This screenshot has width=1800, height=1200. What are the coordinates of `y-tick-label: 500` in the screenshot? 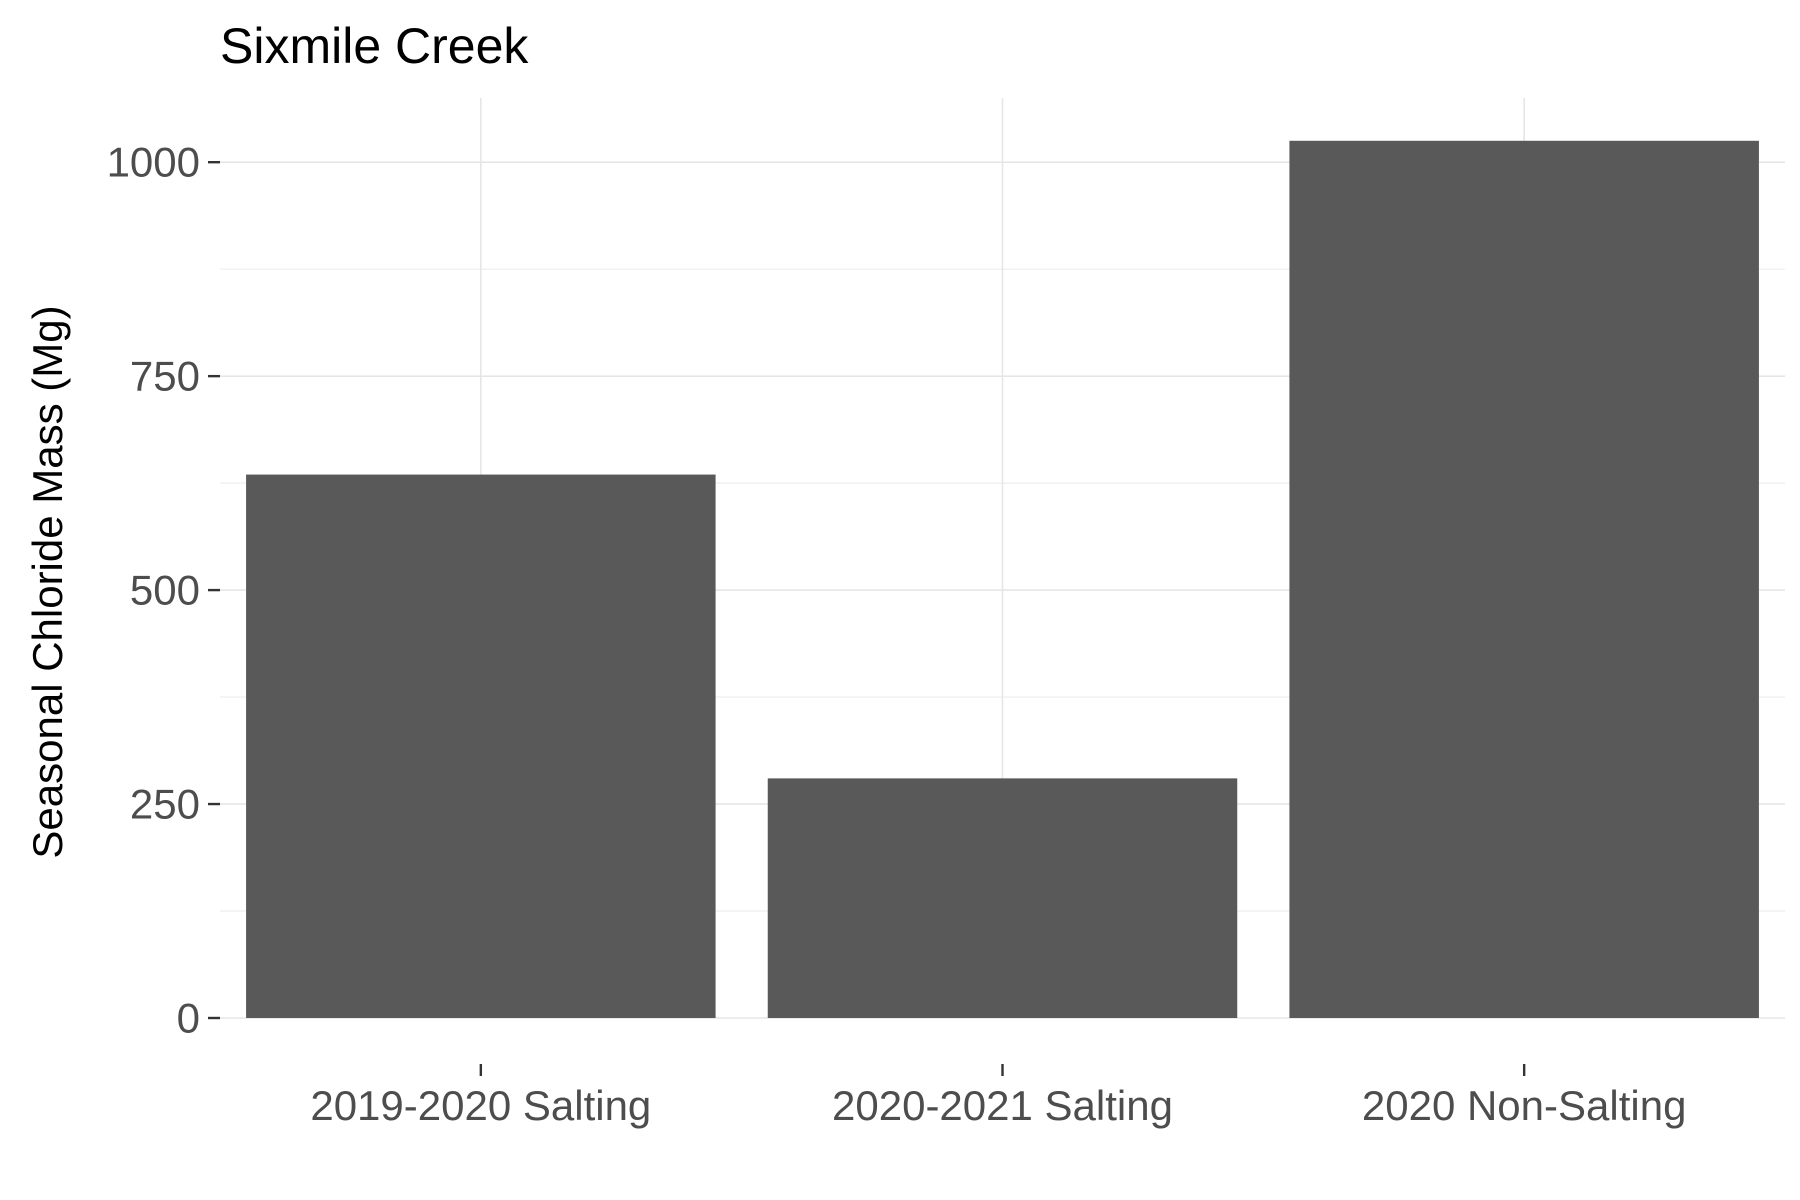 It's located at (165, 590).